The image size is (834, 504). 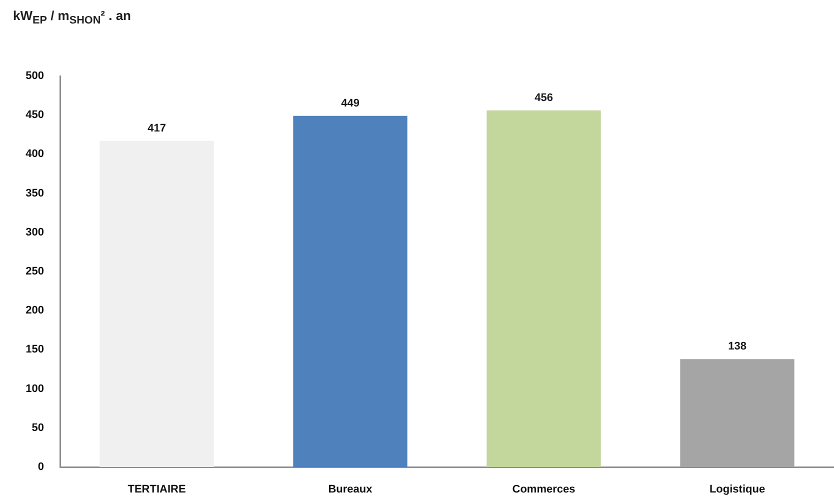 What do you see at coordinates (41, 467) in the screenshot?
I see `y-tick-label: 0` at bounding box center [41, 467].